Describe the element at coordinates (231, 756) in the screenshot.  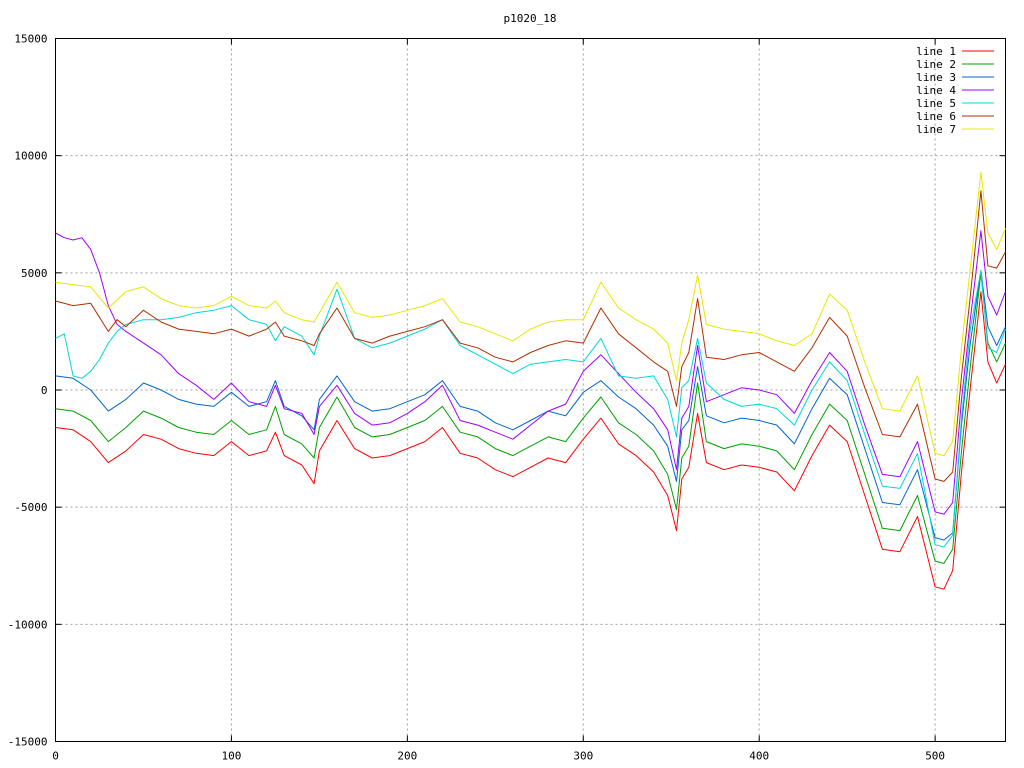
I see `x-tick-label: 100` at that location.